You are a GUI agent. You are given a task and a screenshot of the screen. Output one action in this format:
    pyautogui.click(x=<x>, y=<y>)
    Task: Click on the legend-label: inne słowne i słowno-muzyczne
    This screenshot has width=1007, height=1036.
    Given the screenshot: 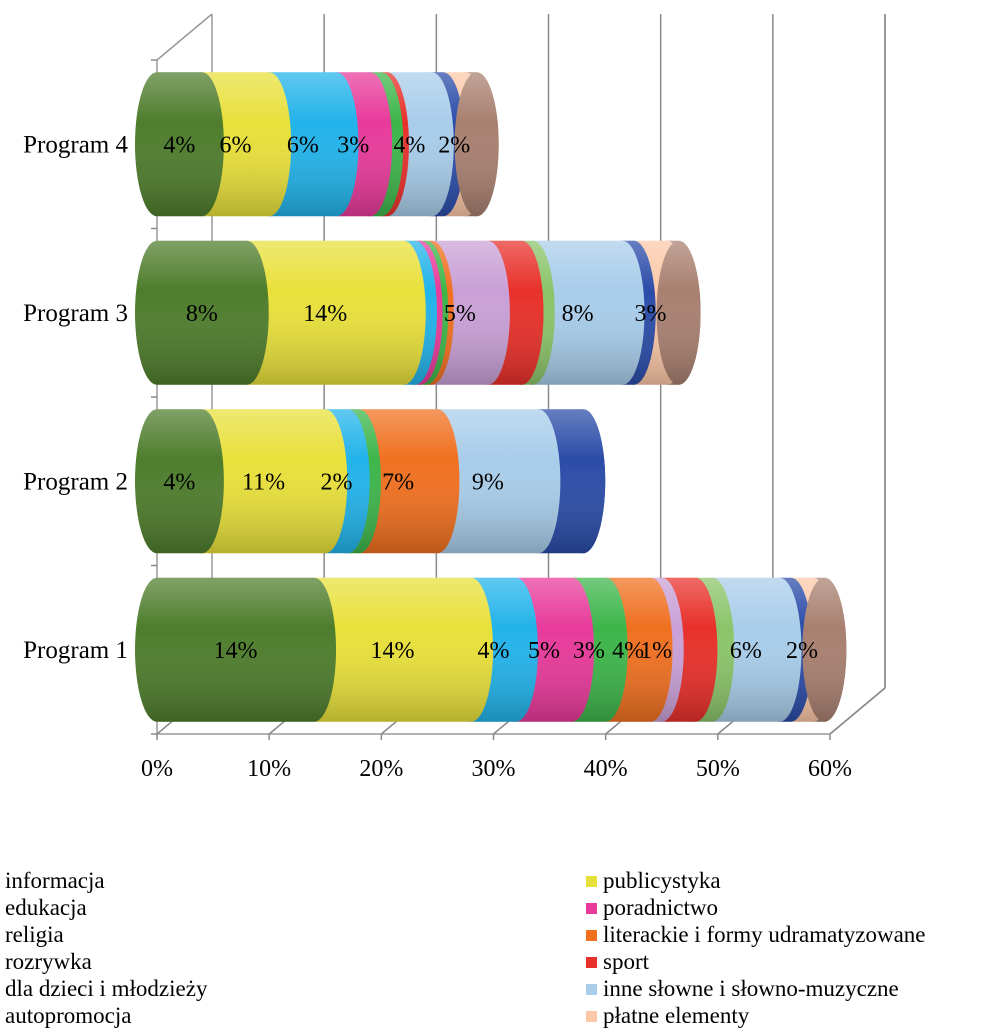 What is the action you would take?
    pyautogui.click(x=751, y=988)
    